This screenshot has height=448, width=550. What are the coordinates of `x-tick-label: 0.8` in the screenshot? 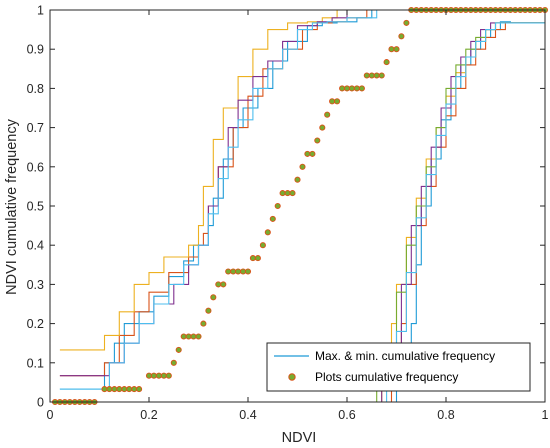 It's located at (445, 415).